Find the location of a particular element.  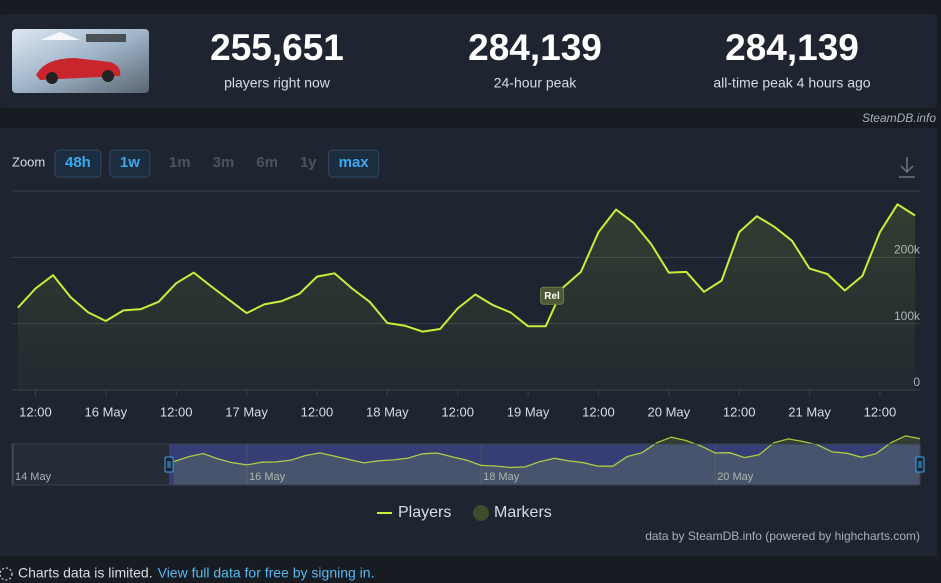

legend-marker-symbol is located at coordinates (481, 513).